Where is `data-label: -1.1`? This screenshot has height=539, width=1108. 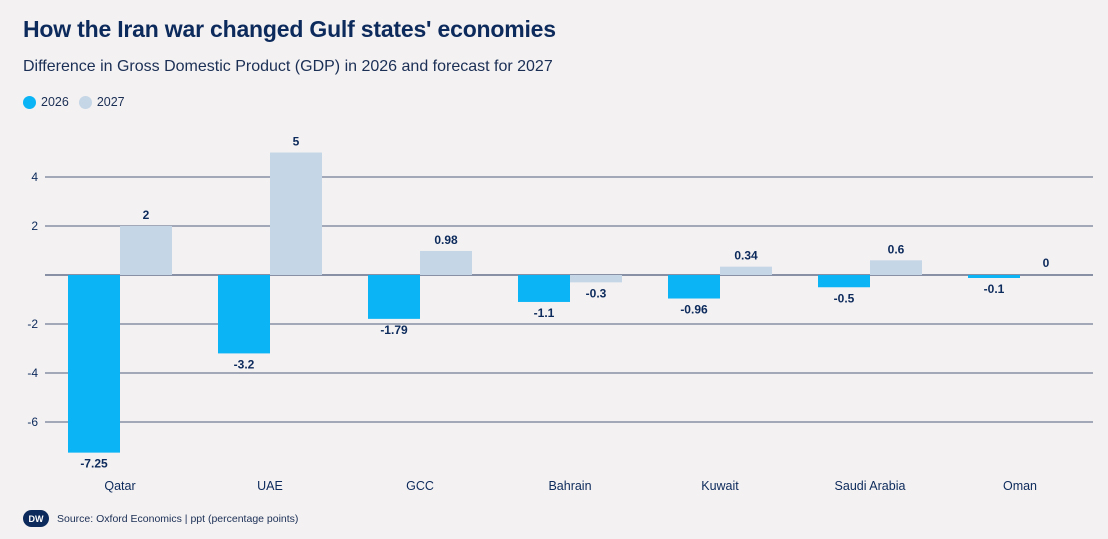
data-label: -1.1 is located at coordinates (544, 313).